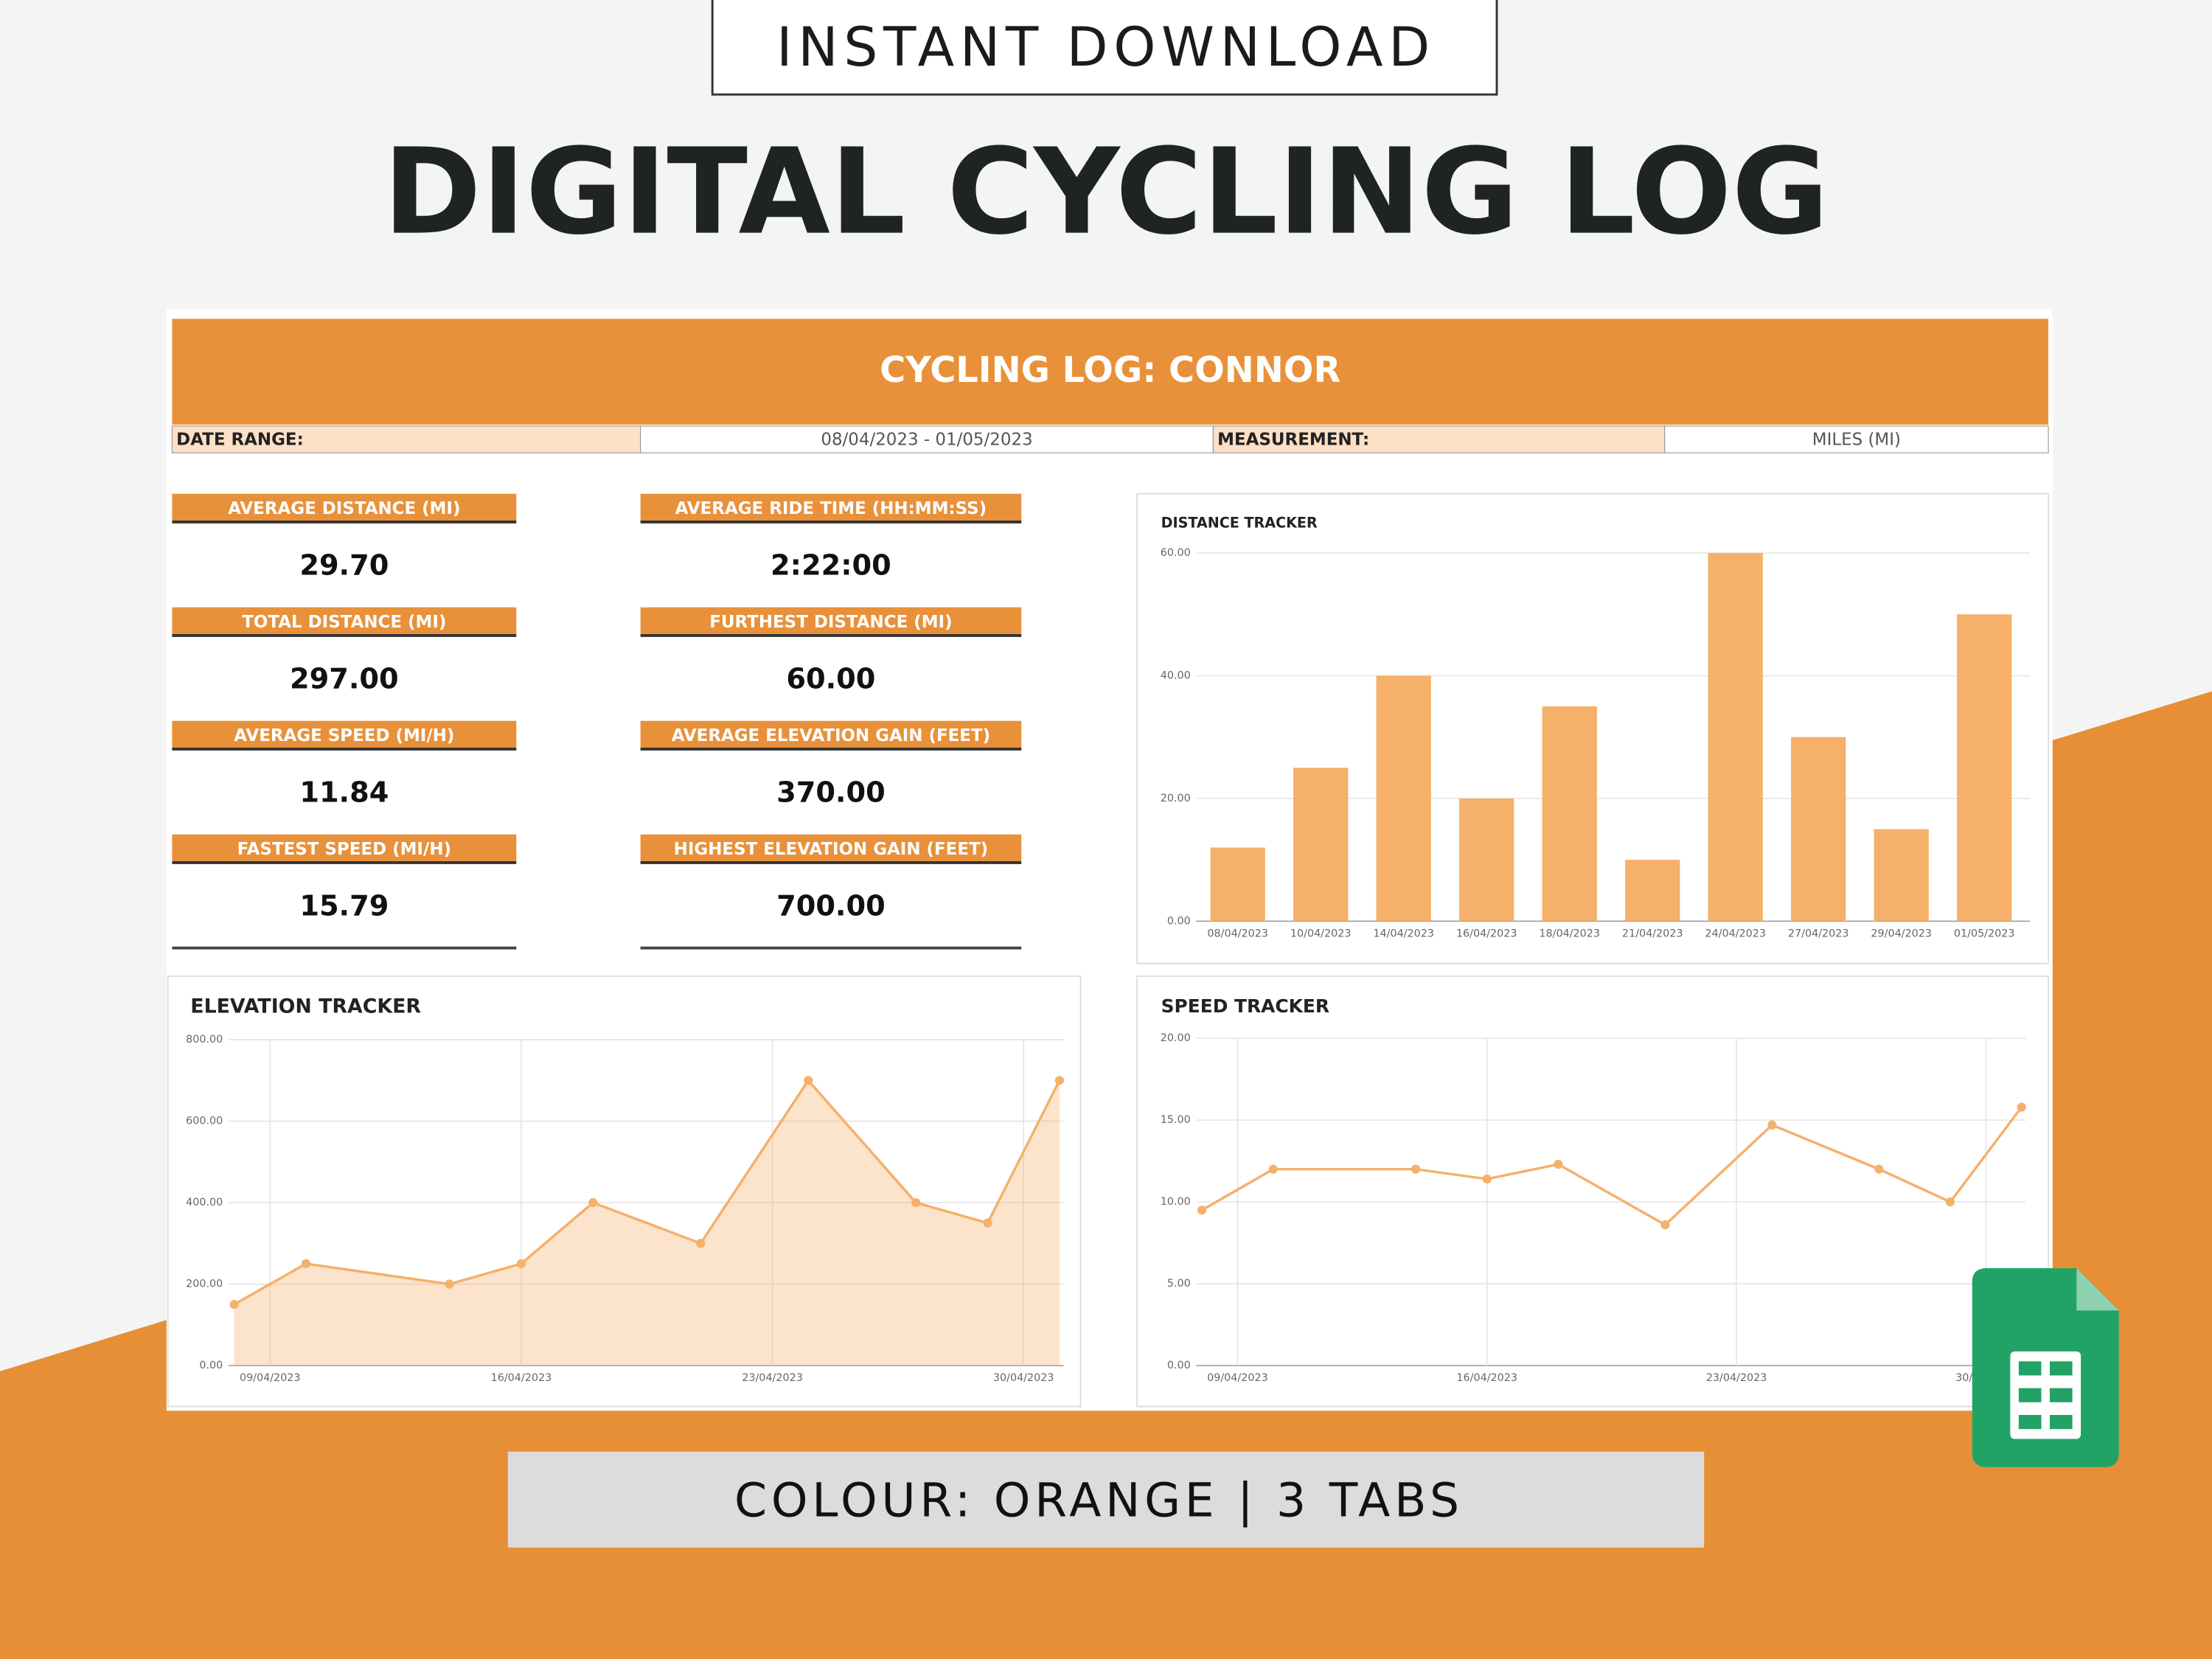 This screenshot has height=1659, width=2212. I want to click on x-tick-label: 01/05/2023, so click(1984, 934).